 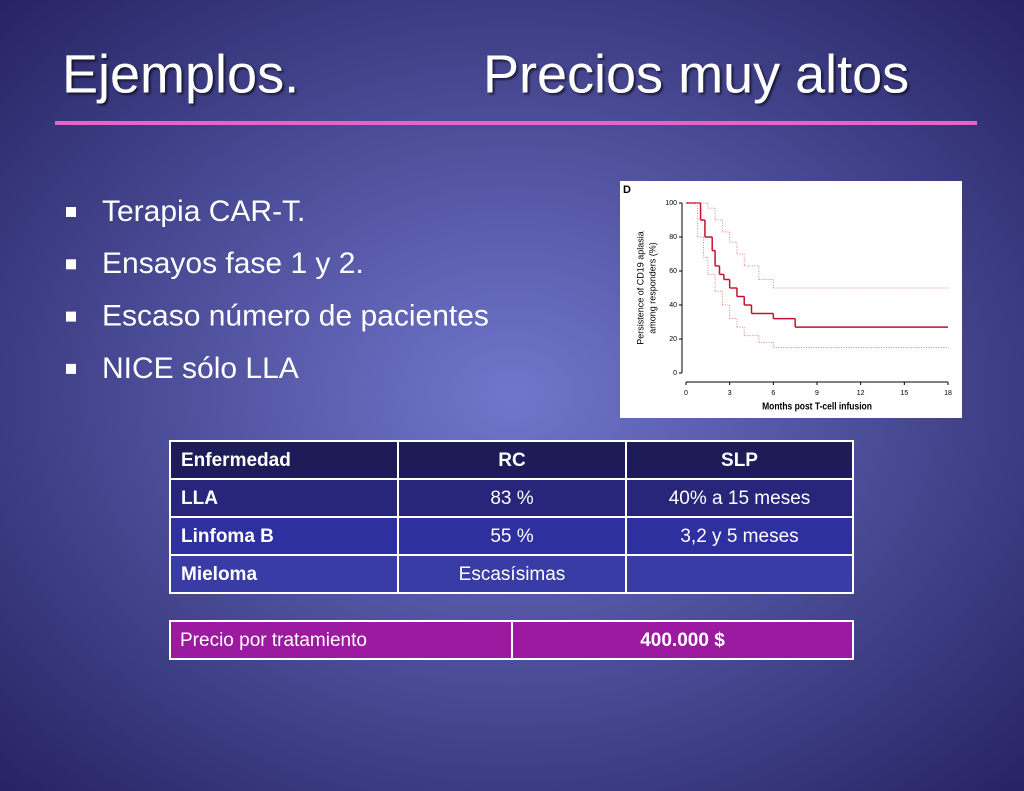 I want to click on y-tick-label: 20, so click(x=673, y=339).